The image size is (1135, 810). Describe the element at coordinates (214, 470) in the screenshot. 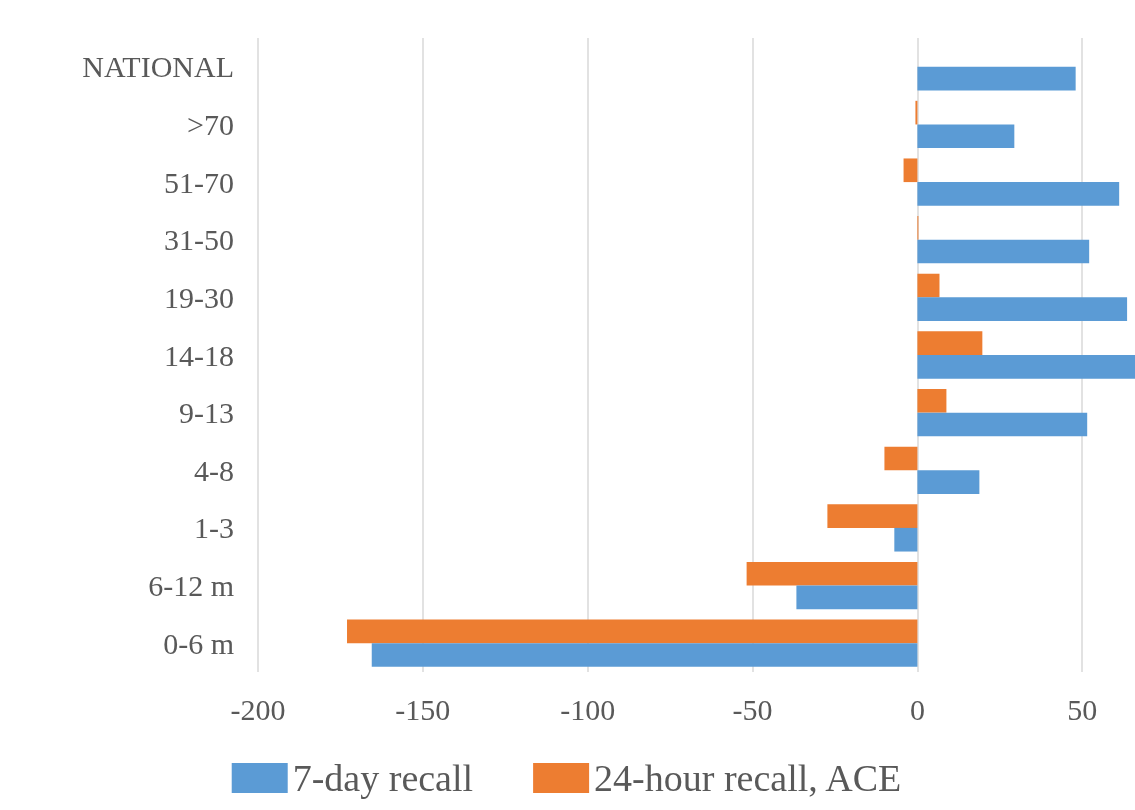

I see `y-tick-label: 4-8` at that location.